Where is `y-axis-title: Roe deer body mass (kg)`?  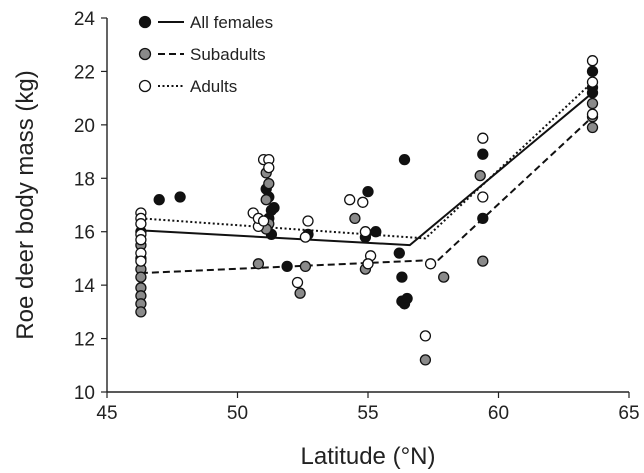
y-axis-title: Roe deer body mass (kg) is located at coordinates (25, 204).